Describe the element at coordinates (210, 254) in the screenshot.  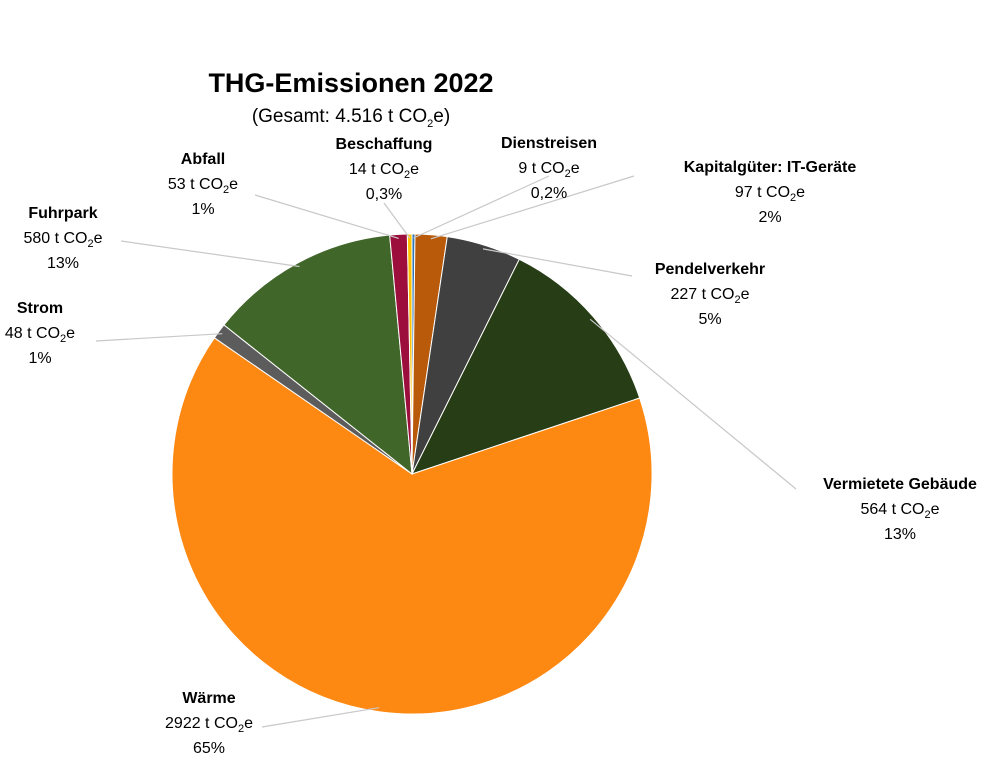
I see `leader-line-fuhrpark` at that location.